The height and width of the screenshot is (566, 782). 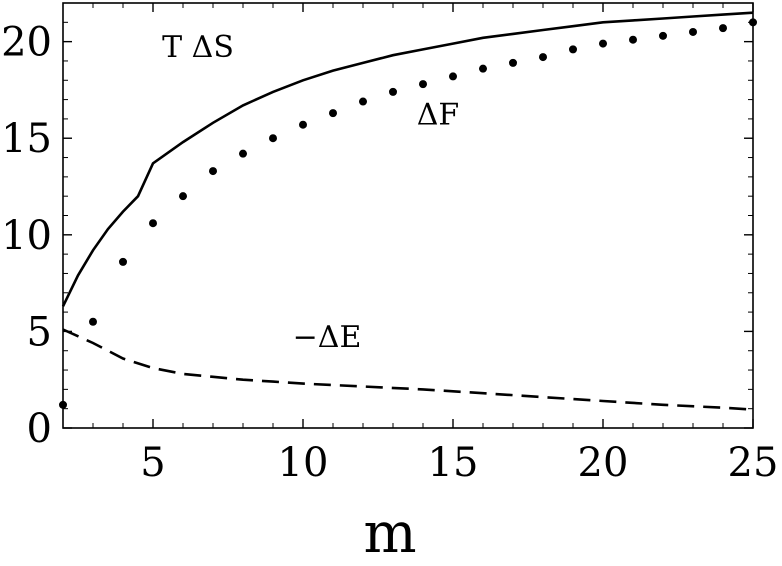 I want to click on series-dashed-line, so click(x=408, y=369).